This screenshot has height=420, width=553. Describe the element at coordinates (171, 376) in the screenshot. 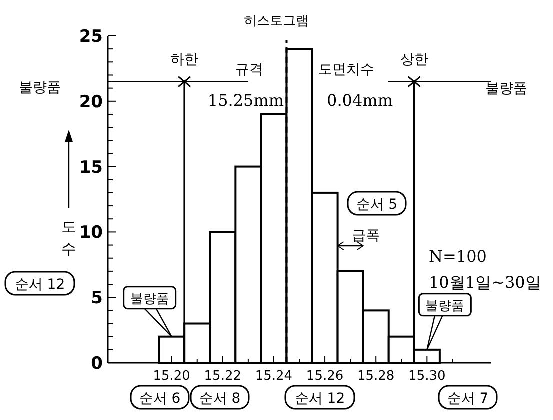

I see `x-tick-label: 15.20` at that location.